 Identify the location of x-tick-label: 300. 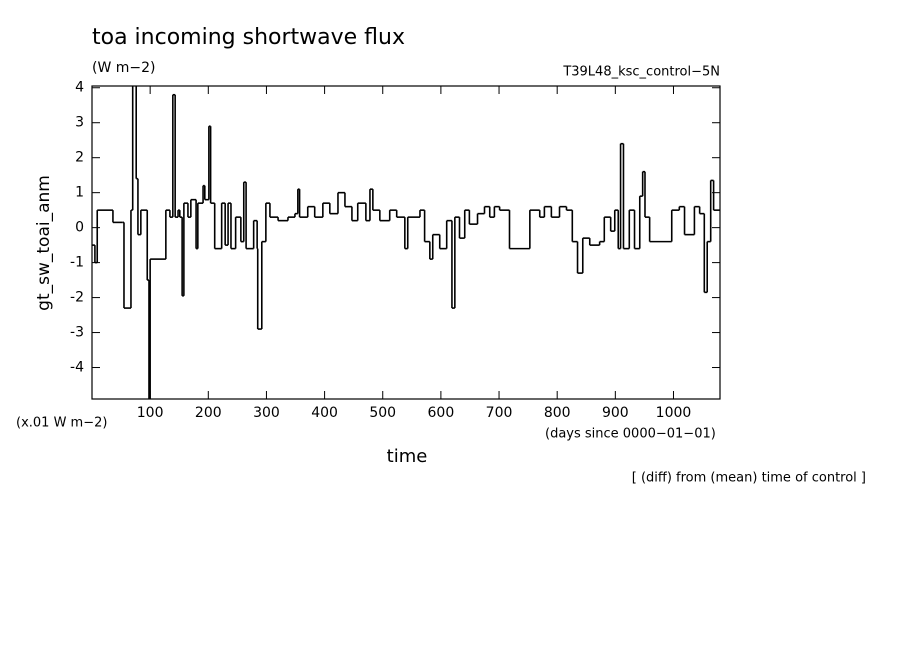
(266, 413).